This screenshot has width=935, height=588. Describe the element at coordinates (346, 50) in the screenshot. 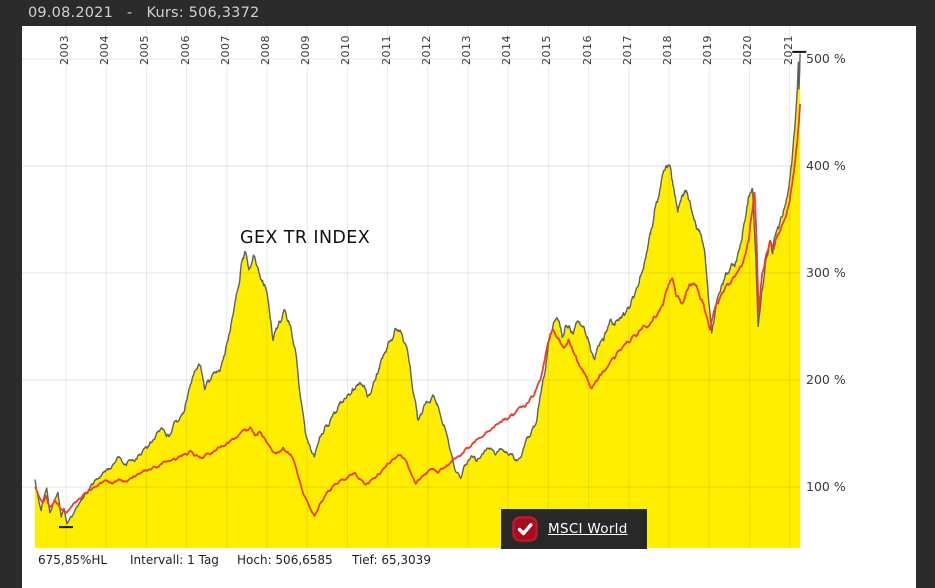

I see `x-axis-label: 2010` at that location.